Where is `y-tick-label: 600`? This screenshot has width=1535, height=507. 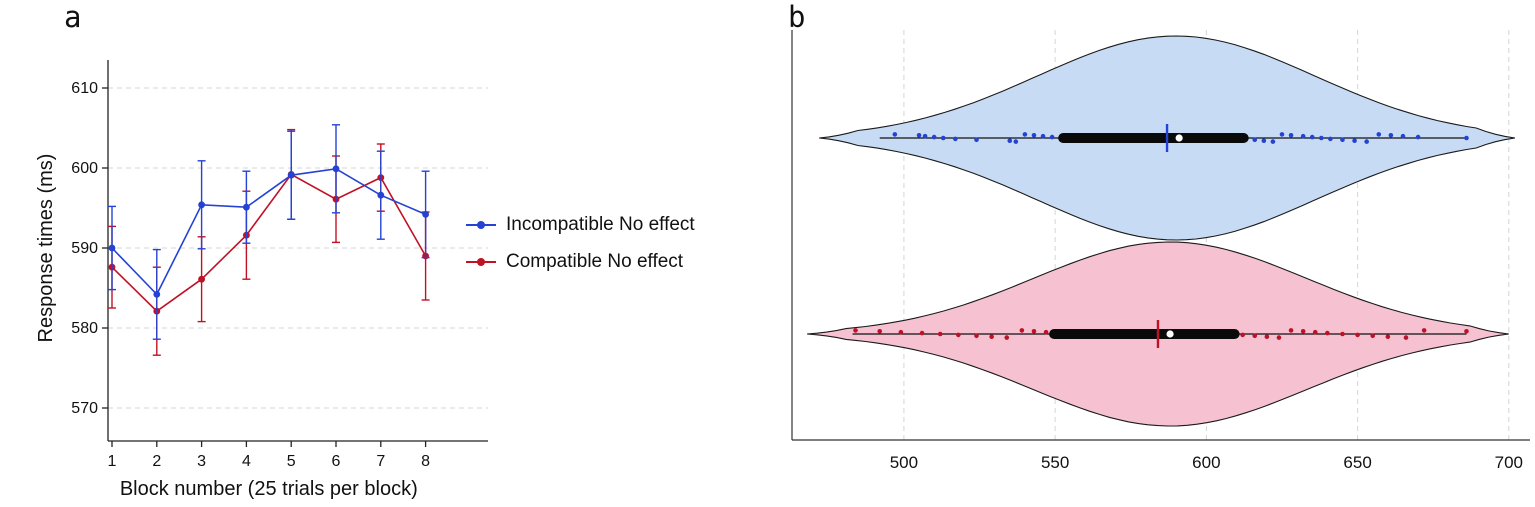 y-tick-label: 600 is located at coordinates (84, 168).